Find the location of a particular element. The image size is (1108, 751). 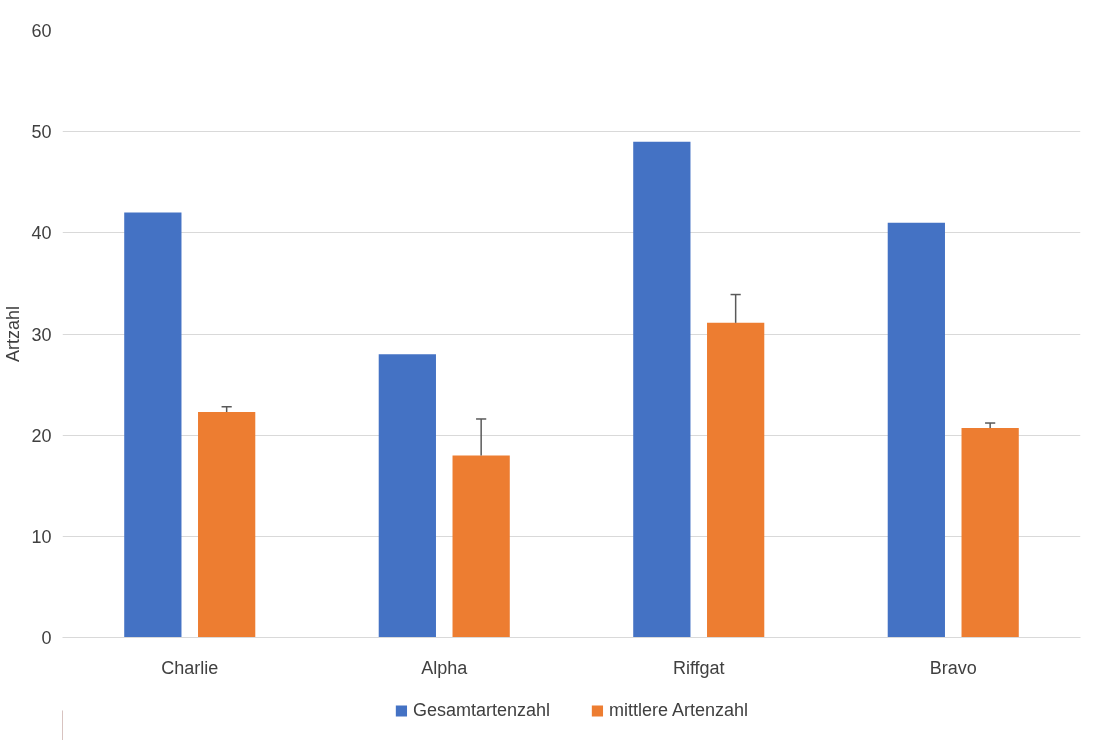

x-tick-label: Bravo is located at coordinates (953, 667).